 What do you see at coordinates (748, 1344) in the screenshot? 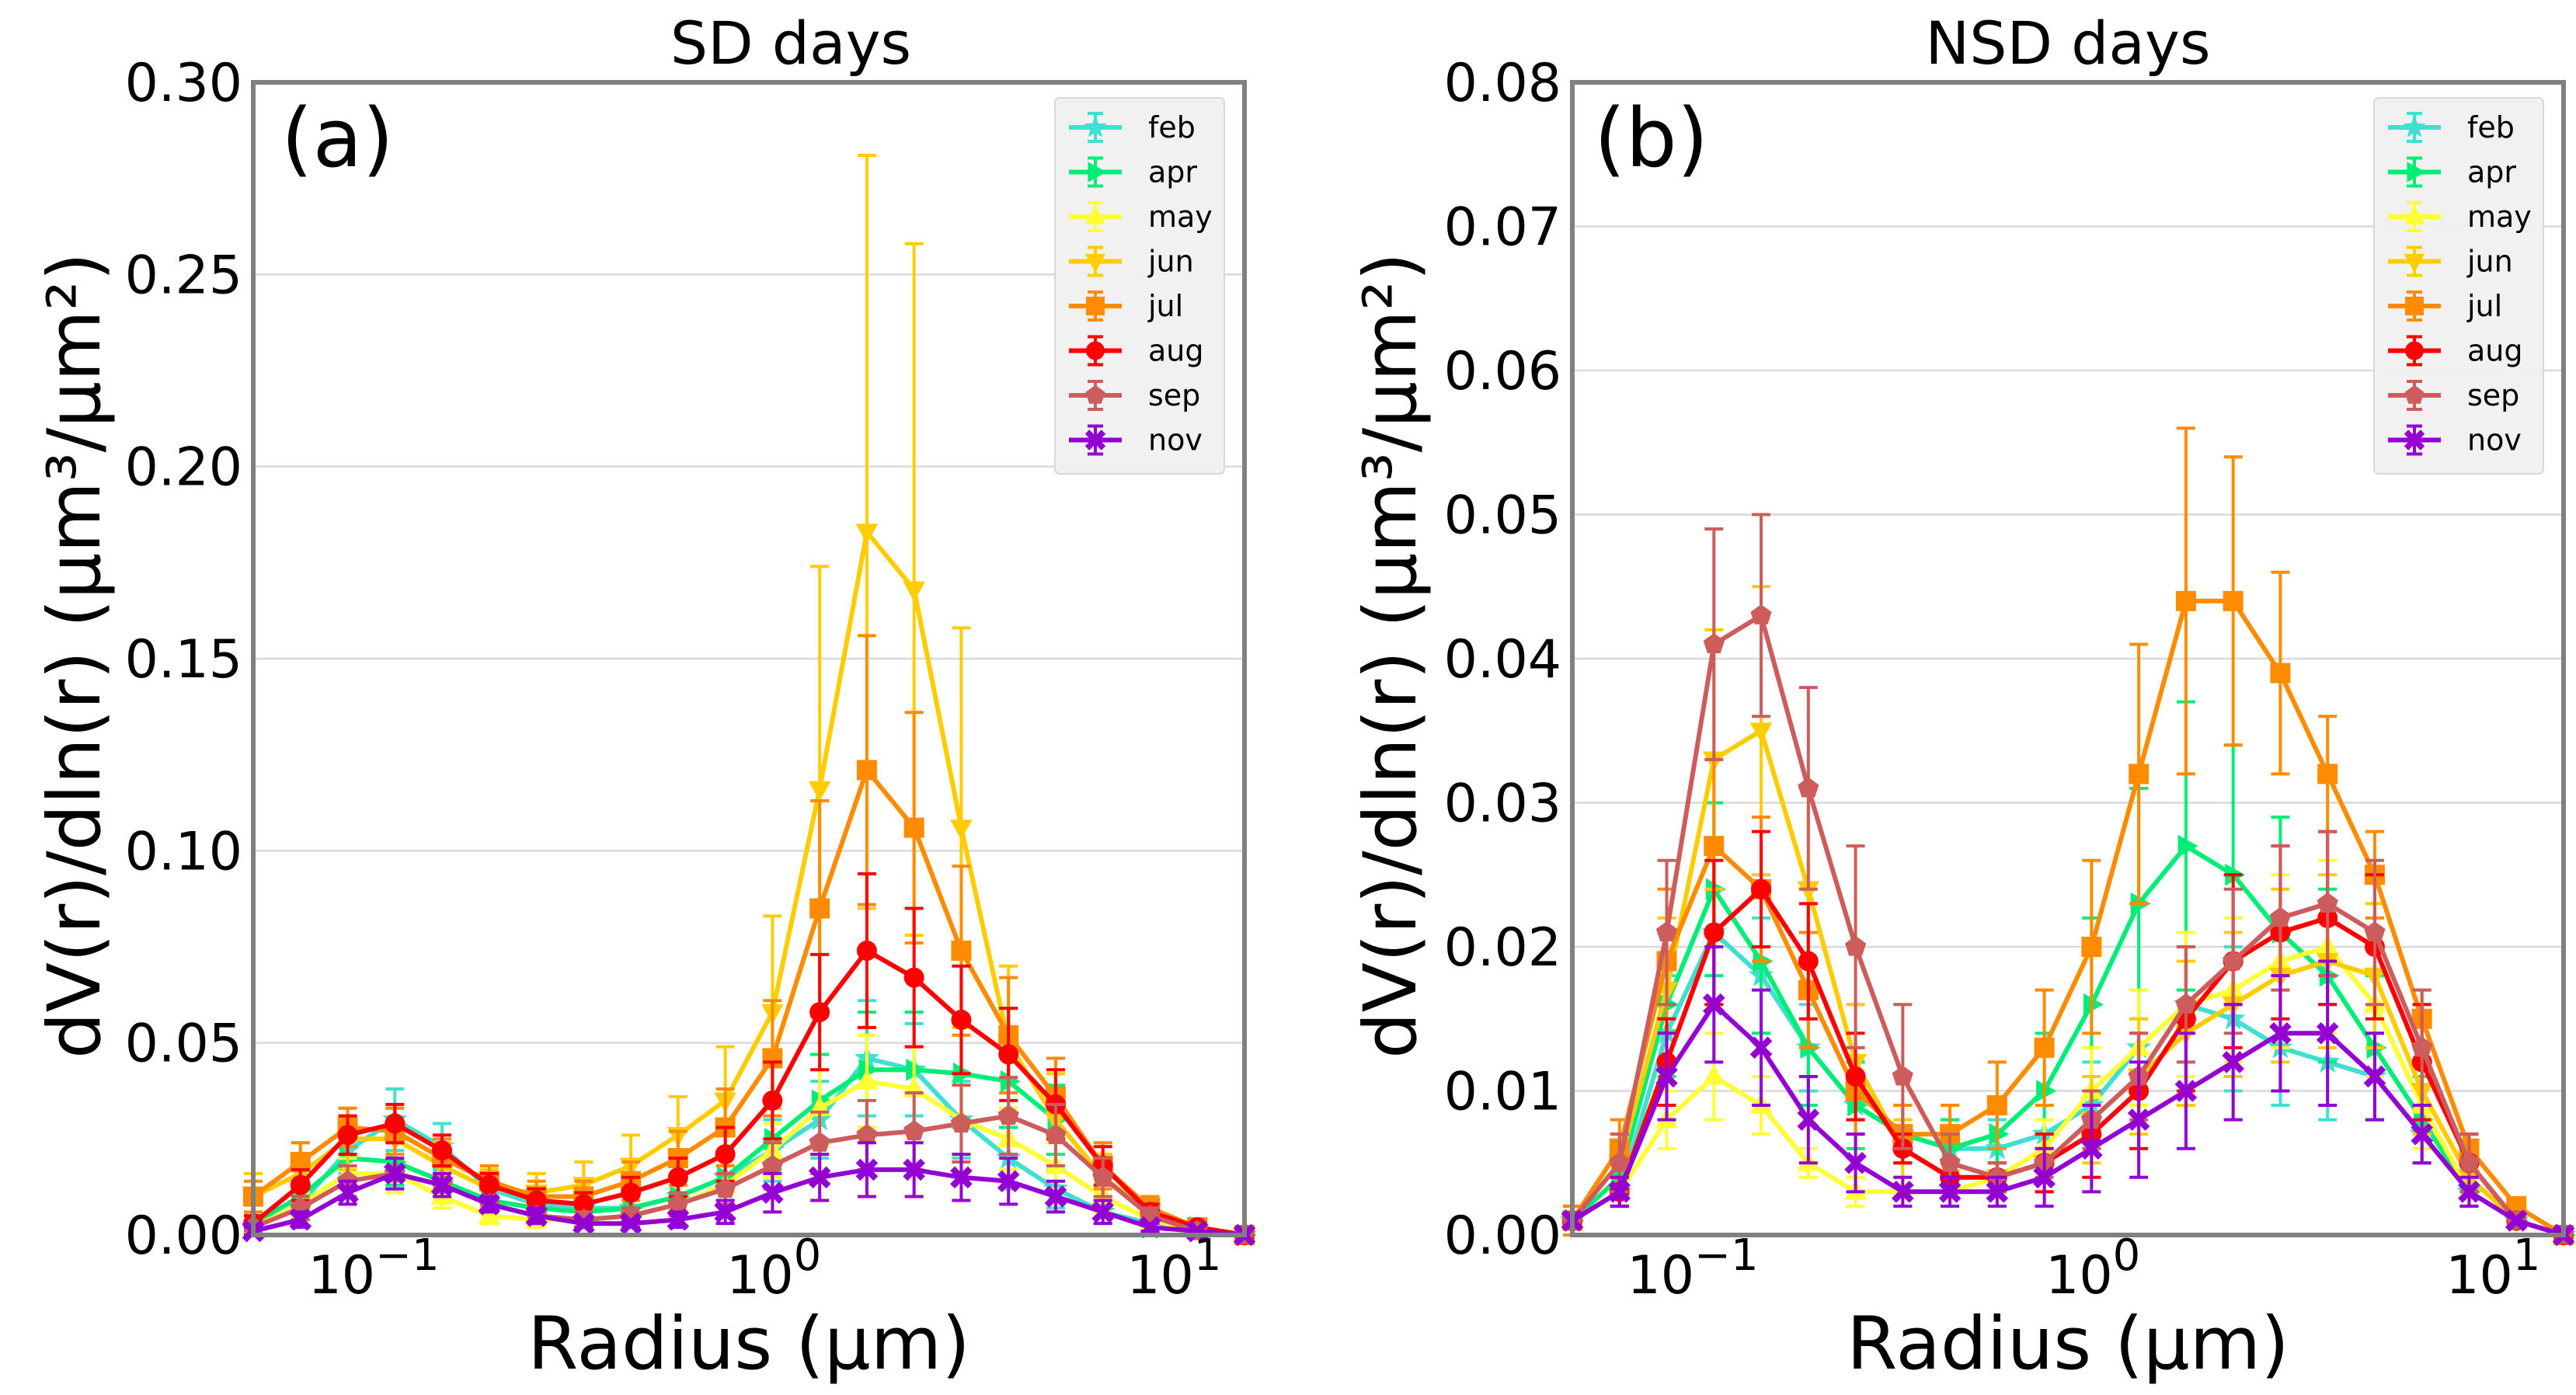
I see `panel-a-x-axis-label: Radius (μm)` at bounding box center [748, 1344].